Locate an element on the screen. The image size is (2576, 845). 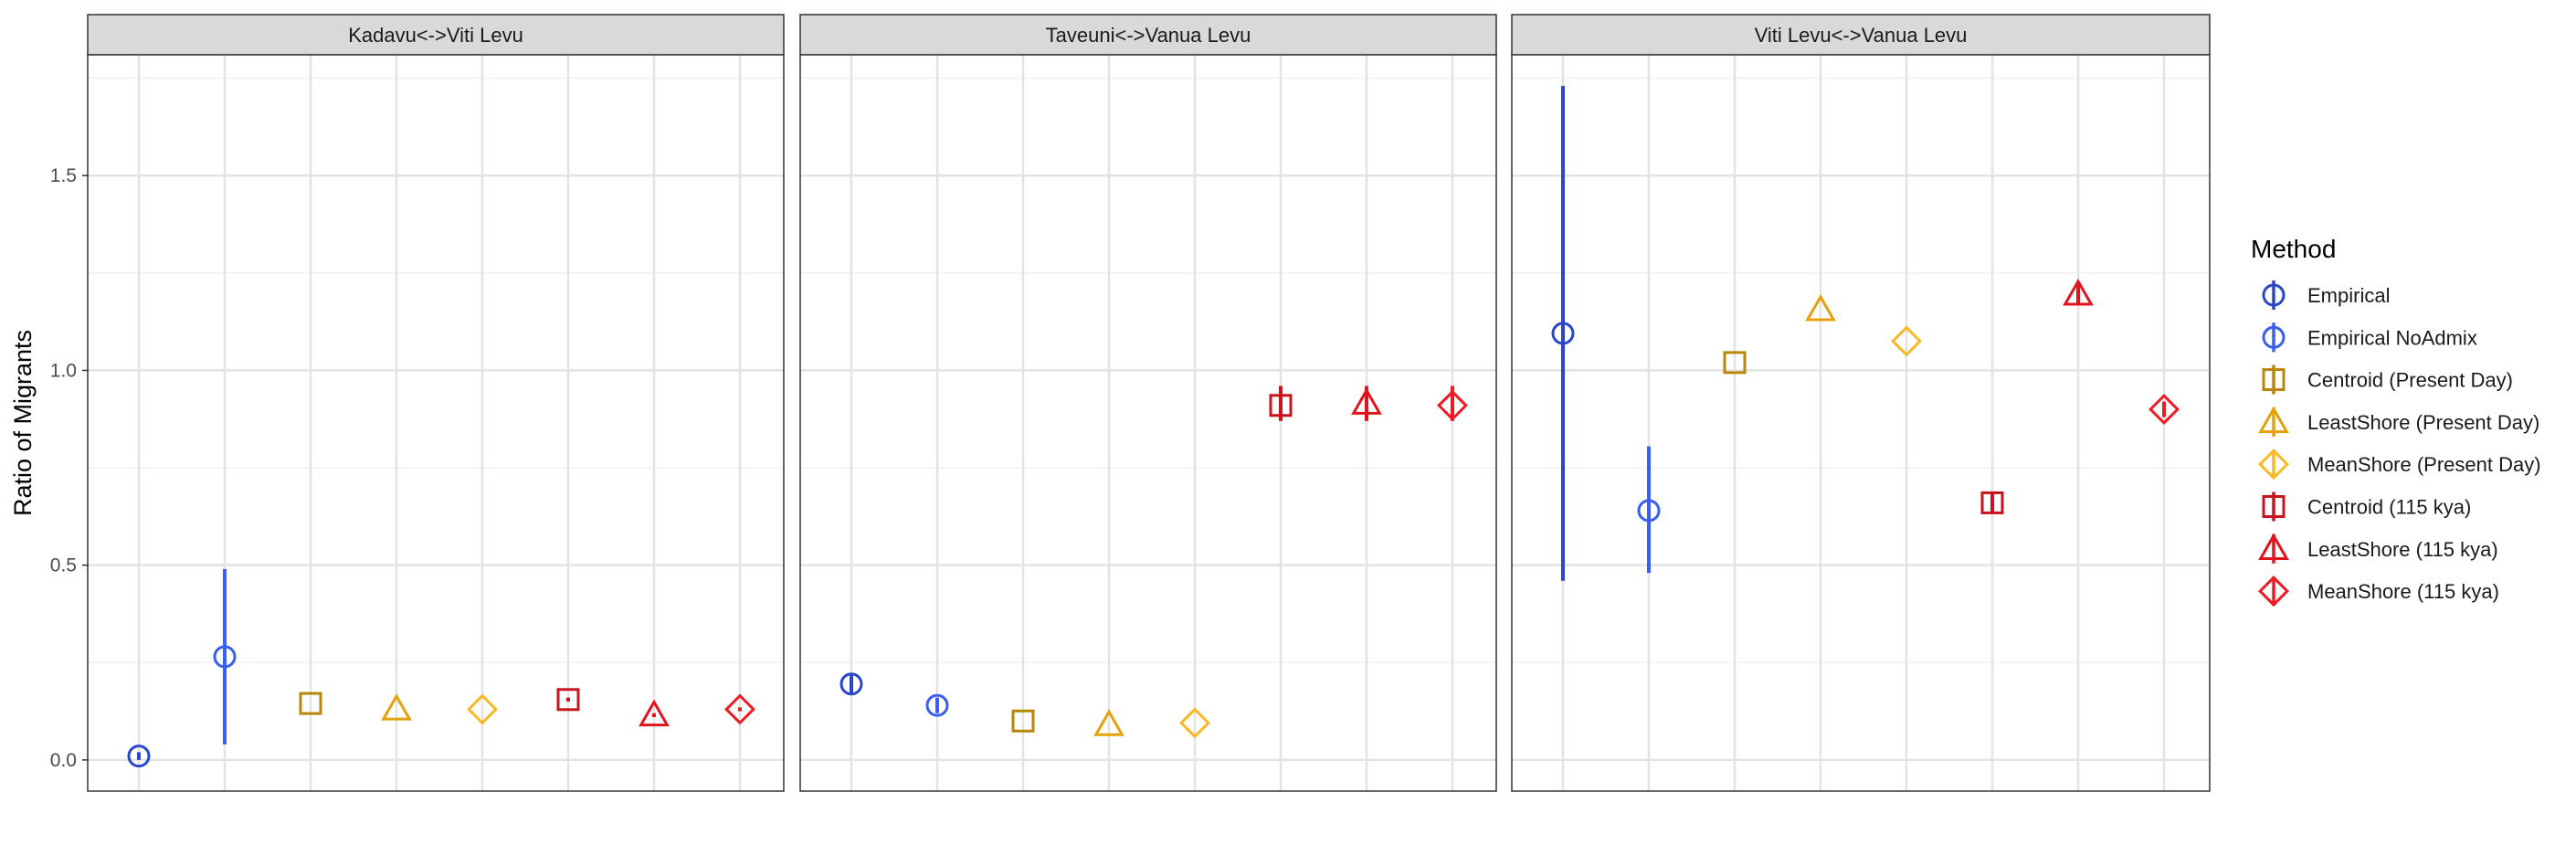
y-tick-label: 1.5 is located at coordinates (63, 175).